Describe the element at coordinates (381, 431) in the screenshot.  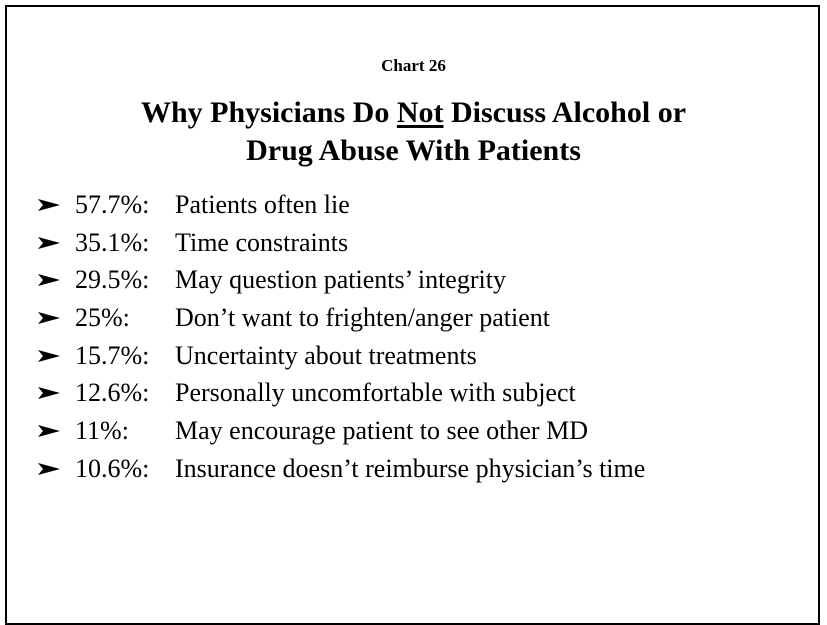
I see `item-text: May encourage patient to see other MD` at that location.